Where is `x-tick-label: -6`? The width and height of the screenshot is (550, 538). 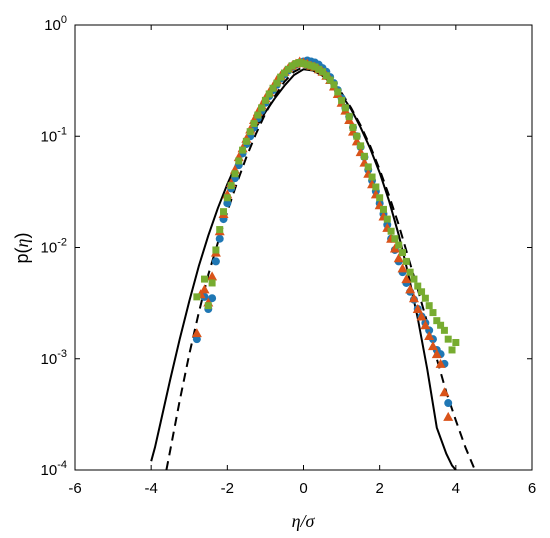
x-tick-label: -6 is located at coordinates (74, 488).